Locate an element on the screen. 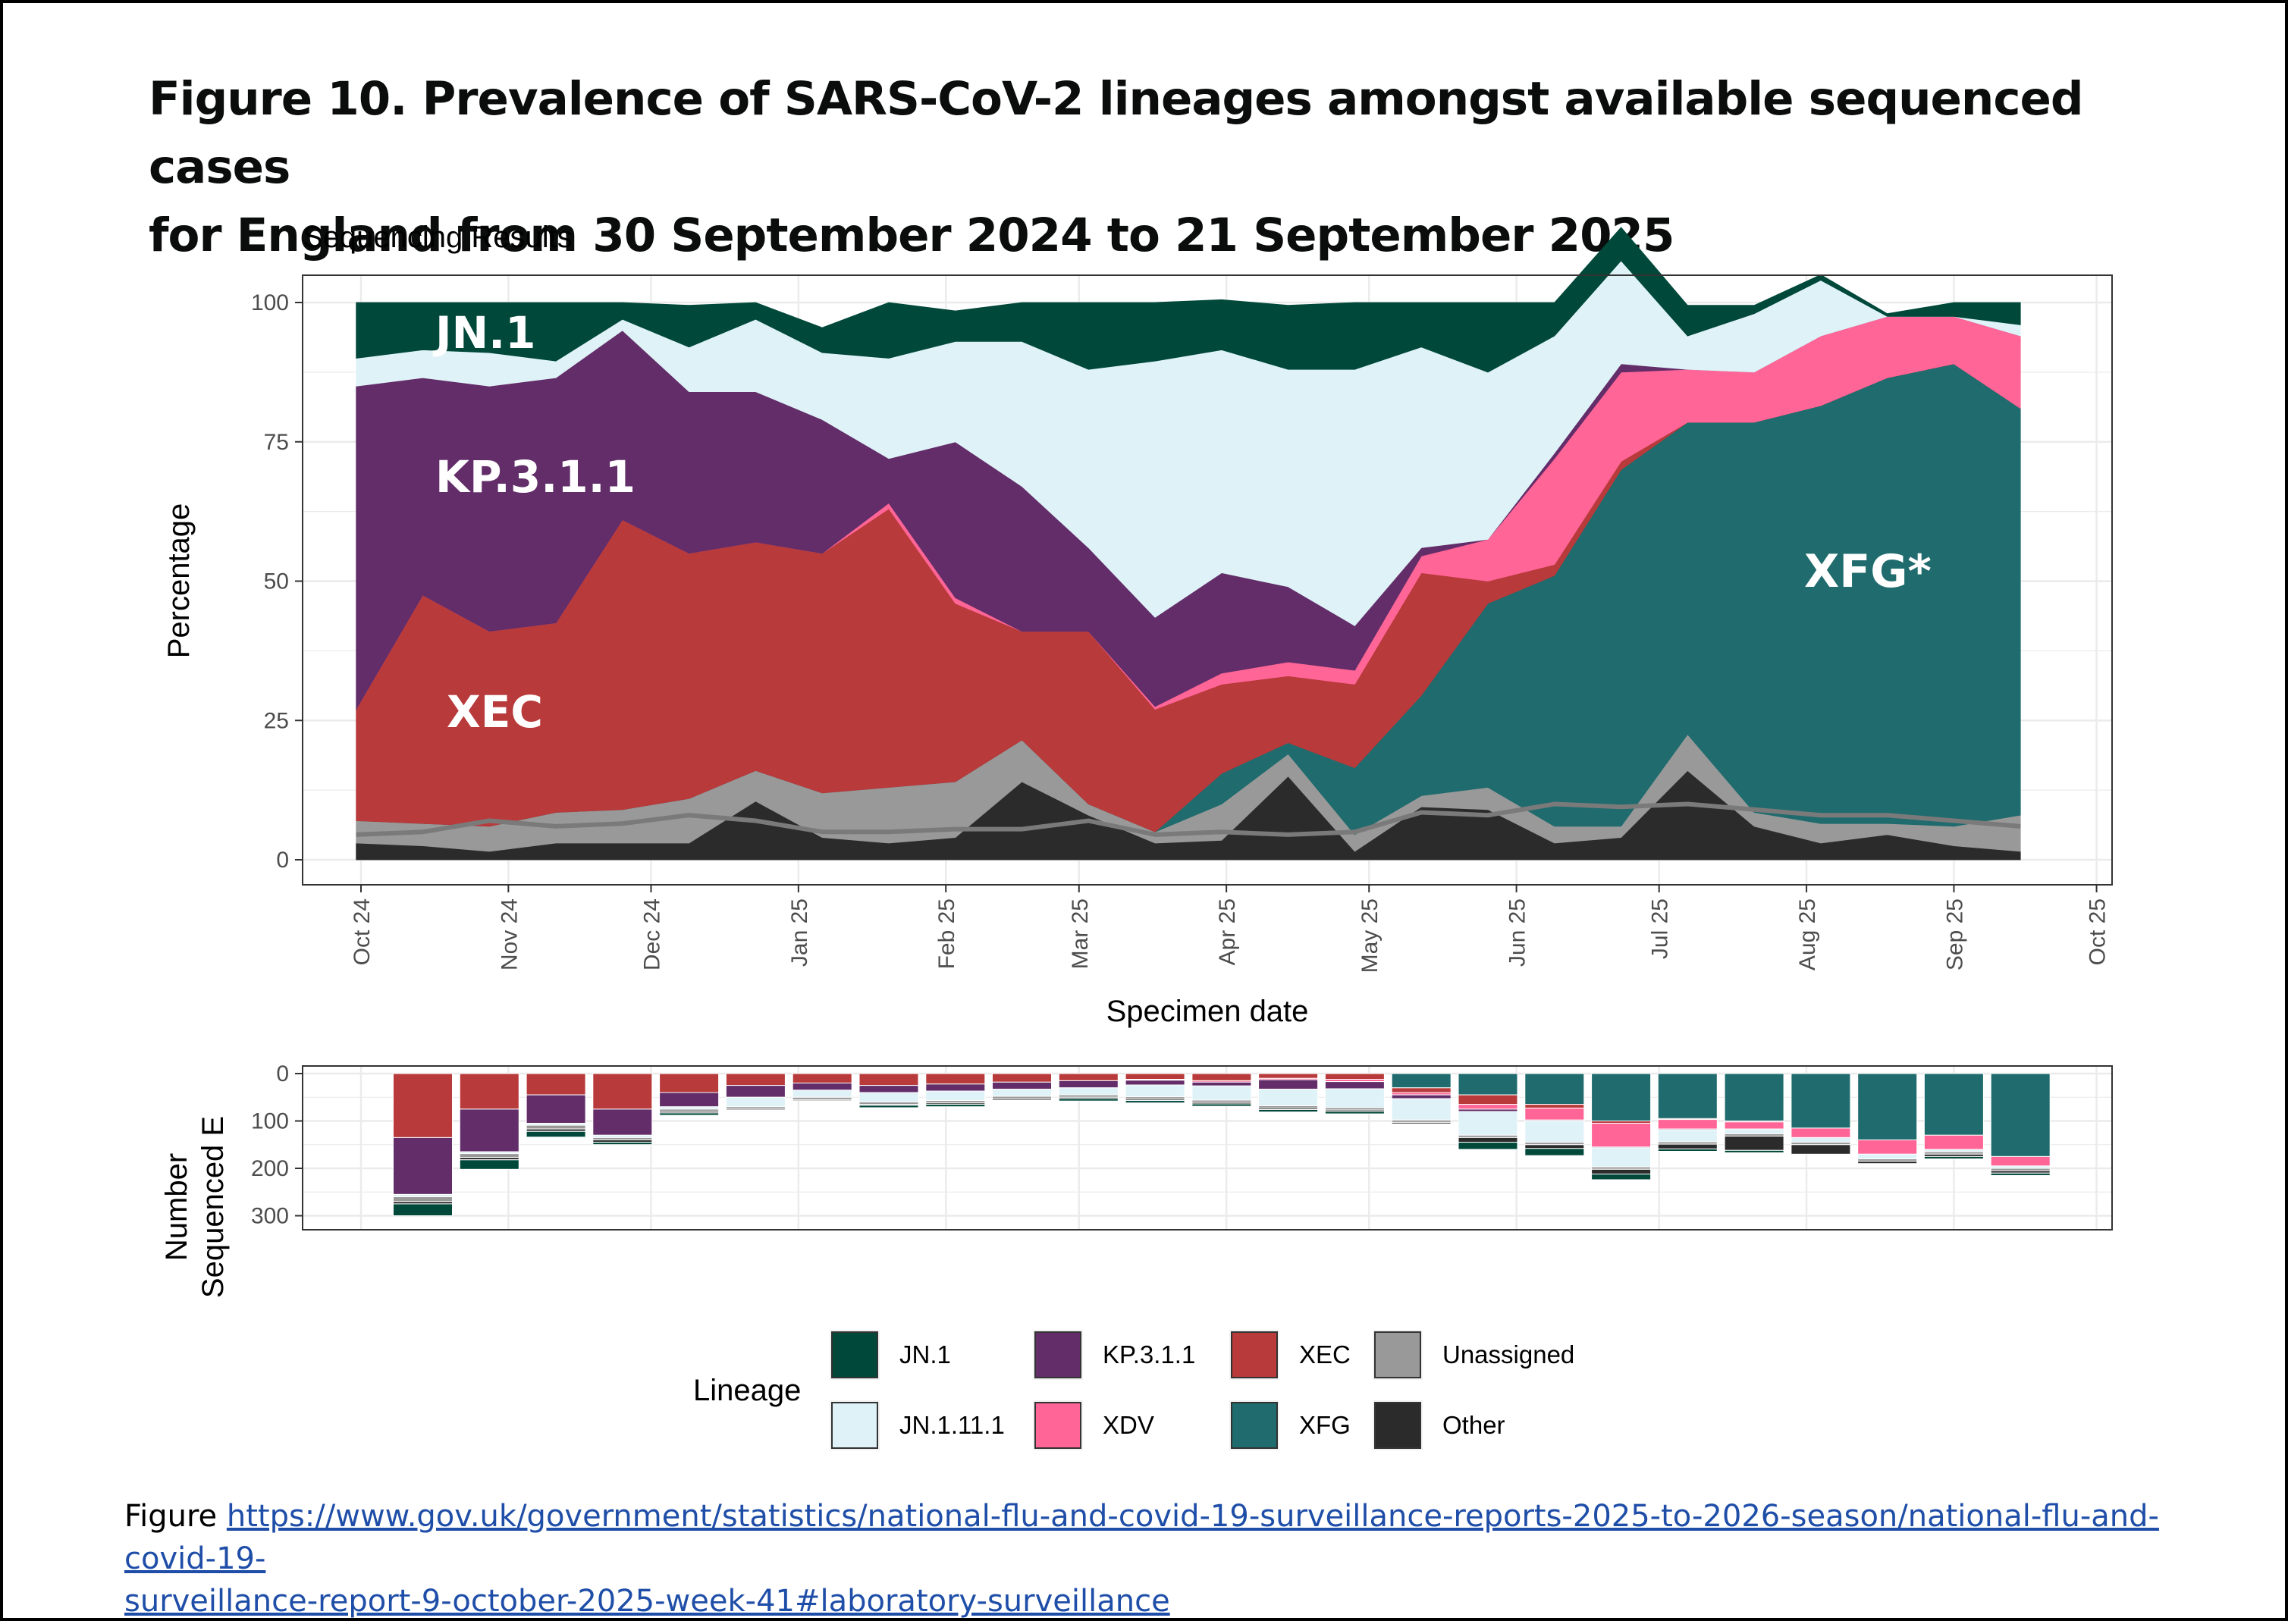  y-tick-label: 50 is located at coordinates (276, 581).